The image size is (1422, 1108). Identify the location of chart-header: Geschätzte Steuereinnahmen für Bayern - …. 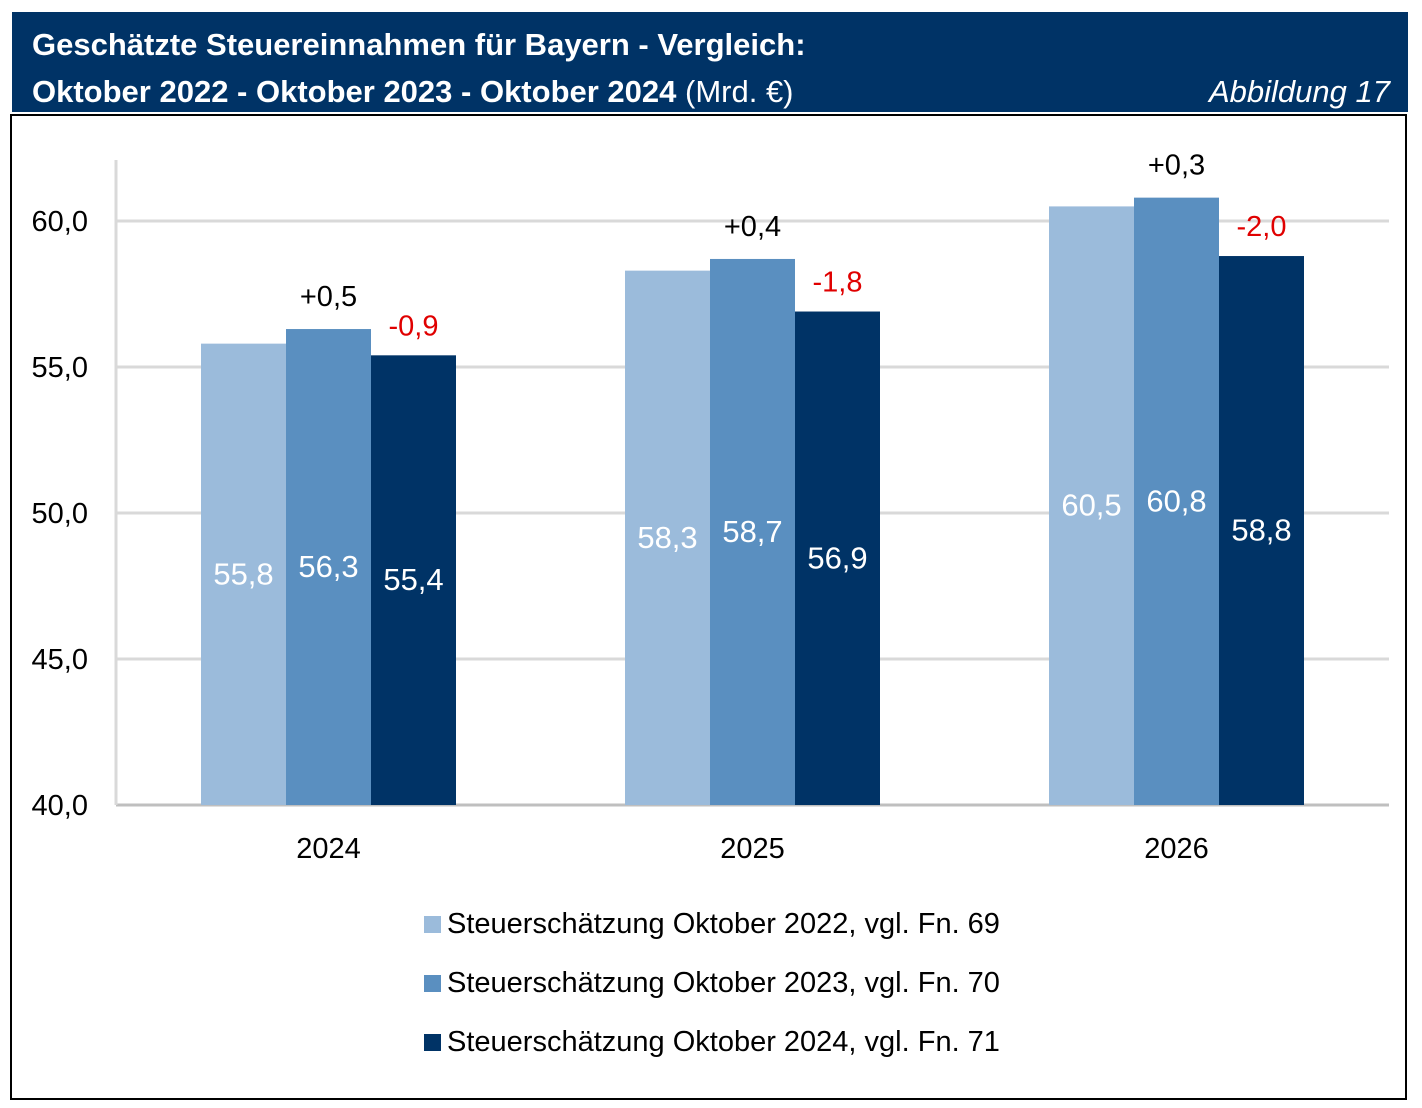
(710, 62).